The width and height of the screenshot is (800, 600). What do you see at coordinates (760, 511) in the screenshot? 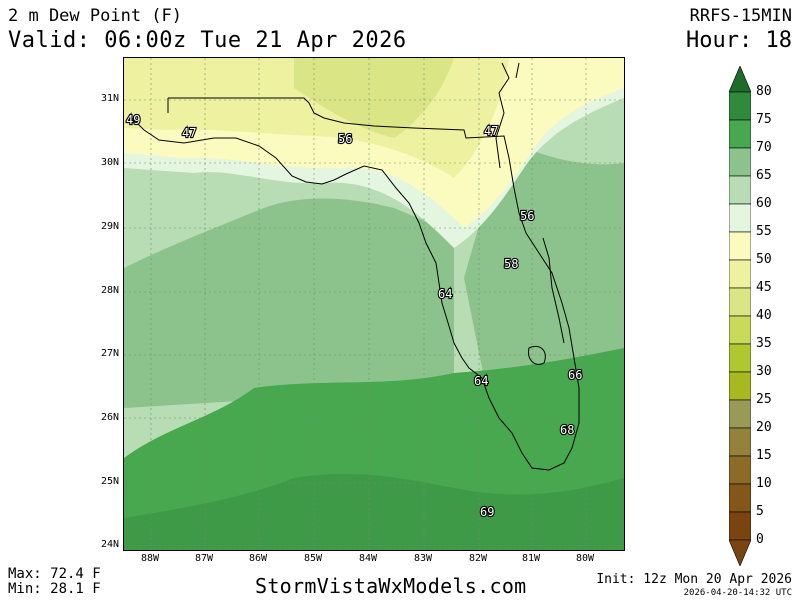
I see `legend-level-label: 5` at bounding box center [760, 511].